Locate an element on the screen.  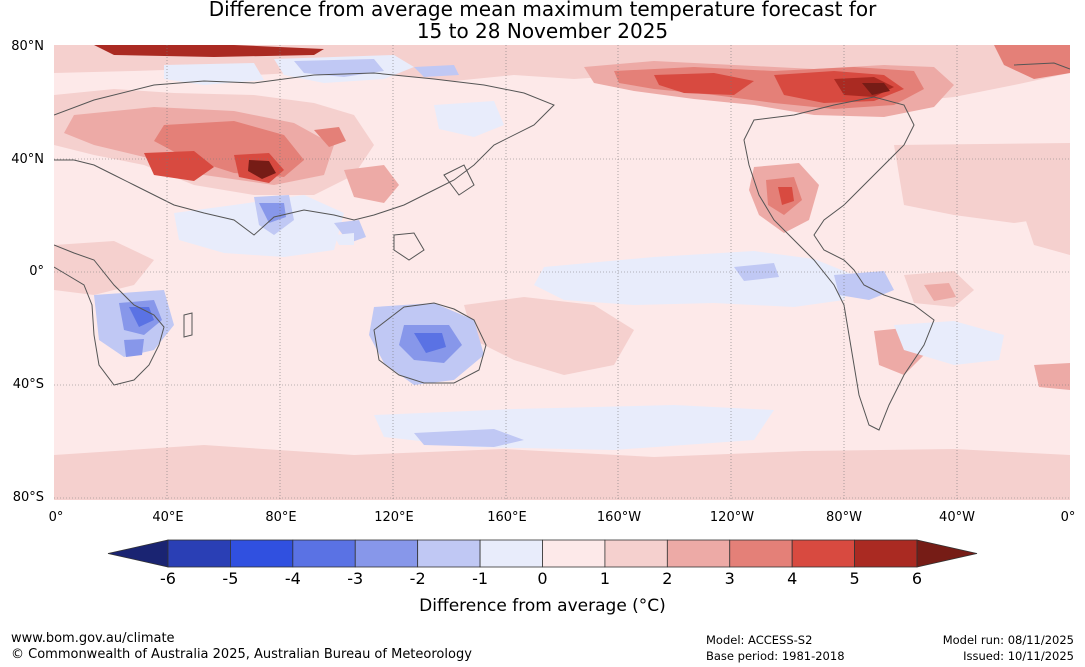
chart-title-line-2: 15 to 28 November 2025 is located at coordinates (542, 31).